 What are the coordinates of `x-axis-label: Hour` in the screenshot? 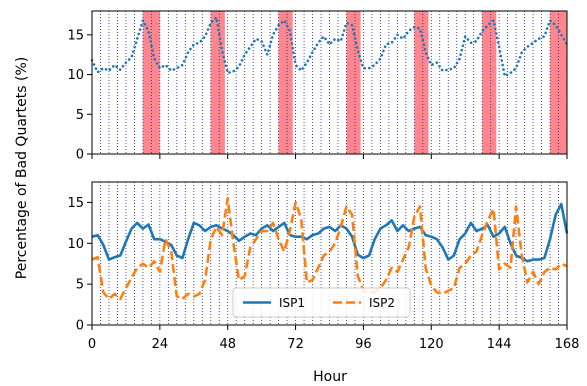 It's located at (330, 377).